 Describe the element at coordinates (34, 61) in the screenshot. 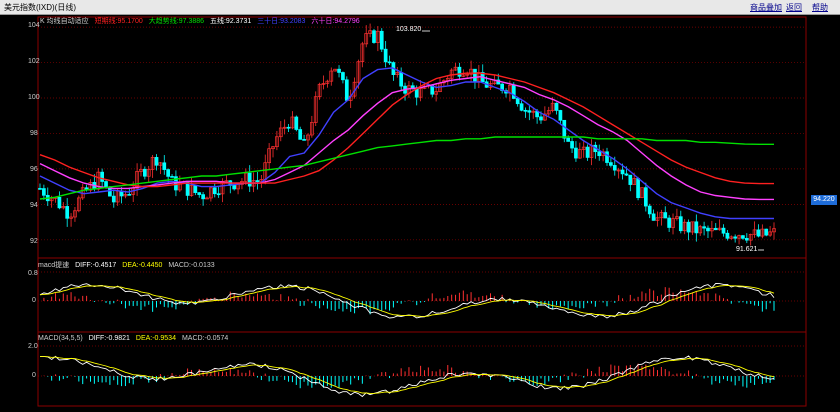

I see `y-tick-102: 102` at that location.